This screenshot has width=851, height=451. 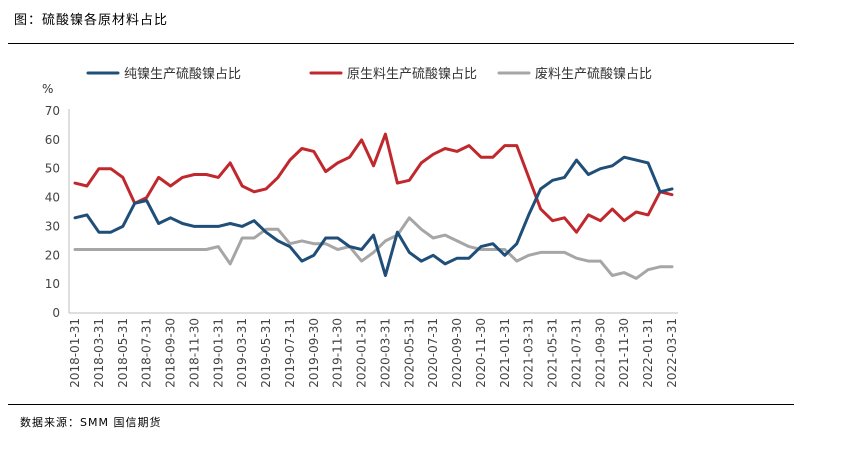 What do you see at coordinates (290, 353) in the screenshot?
I see `x-tick-label: 2019-07-31` at bounding box center [290, 353].